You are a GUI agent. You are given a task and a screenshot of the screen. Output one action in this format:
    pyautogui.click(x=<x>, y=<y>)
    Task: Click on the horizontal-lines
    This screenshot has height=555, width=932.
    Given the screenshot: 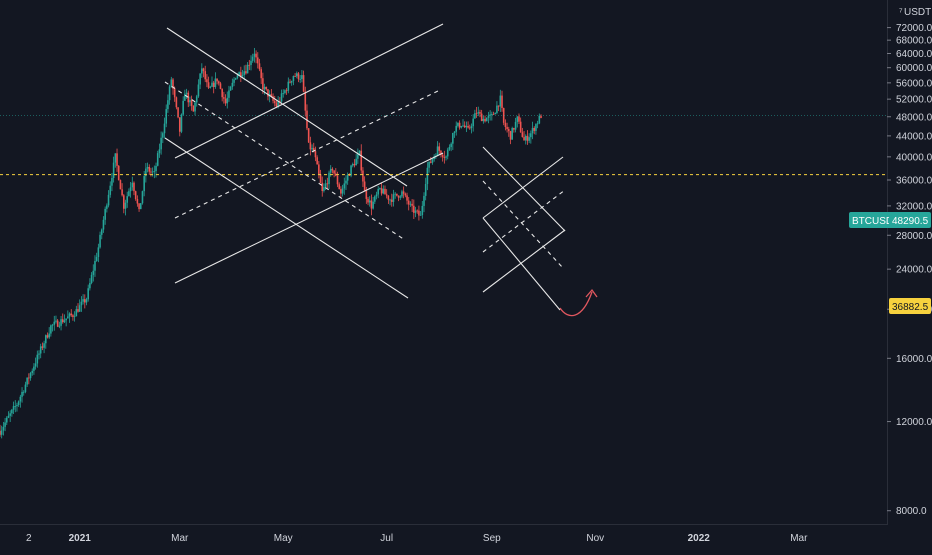 What is the action you would take?
    pyautogui.click(x=443, y=145)
    